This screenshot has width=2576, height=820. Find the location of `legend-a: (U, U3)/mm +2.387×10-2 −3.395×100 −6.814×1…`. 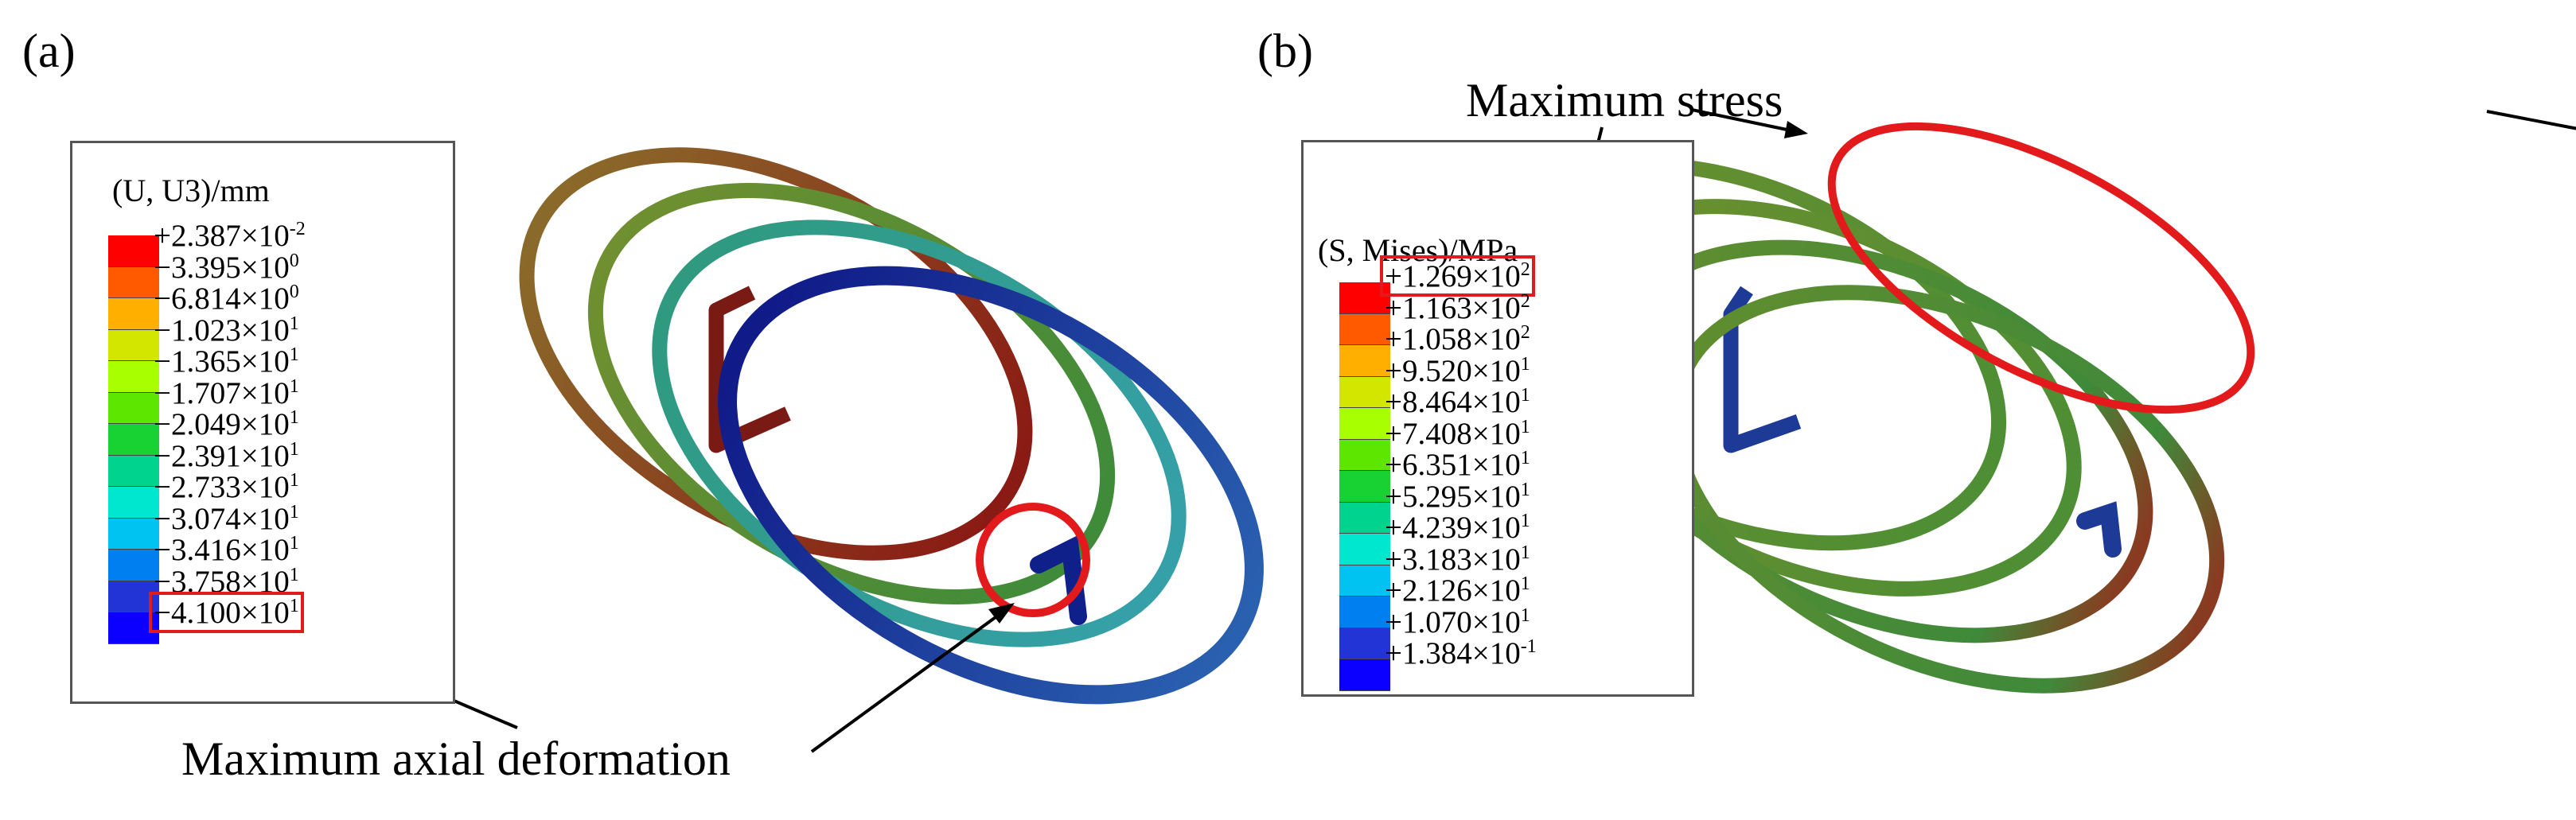

legend-a: (U, U3)/mm +2.387×10-2 −3.395×100 −6.814×1… is located at coordinates (262, 422).